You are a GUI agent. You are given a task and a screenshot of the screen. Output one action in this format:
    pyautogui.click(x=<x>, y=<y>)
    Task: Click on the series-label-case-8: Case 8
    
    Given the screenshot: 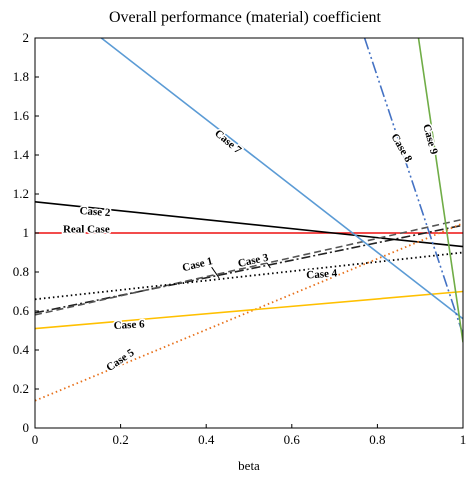 What is the action you would take?
    pyautogui.click(x=401, y=148)
    